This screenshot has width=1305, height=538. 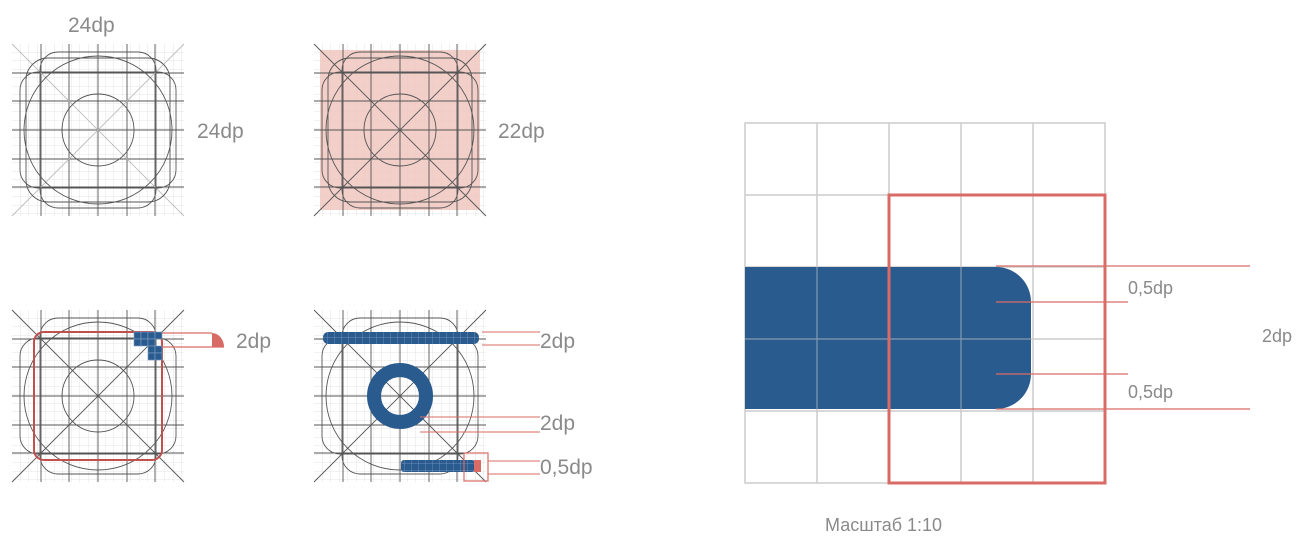 What do you see at coordinates (1277, 336) in the screenshot?
I see `zoomed-total-label: 2dp` at bounding box center [1277, 336].